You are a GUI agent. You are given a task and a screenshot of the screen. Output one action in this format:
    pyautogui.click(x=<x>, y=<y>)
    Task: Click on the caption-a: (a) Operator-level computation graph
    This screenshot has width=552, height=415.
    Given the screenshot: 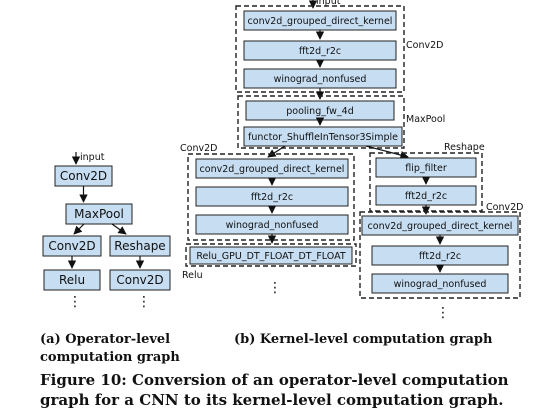 What is the action you would take?
    pyautogui.click(x=110, y=348)
    